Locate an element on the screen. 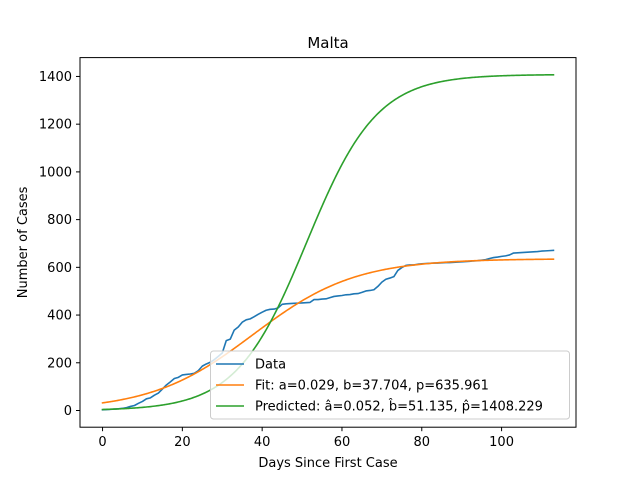  y-tick-label: 0 is located at coordinates (68, 411).